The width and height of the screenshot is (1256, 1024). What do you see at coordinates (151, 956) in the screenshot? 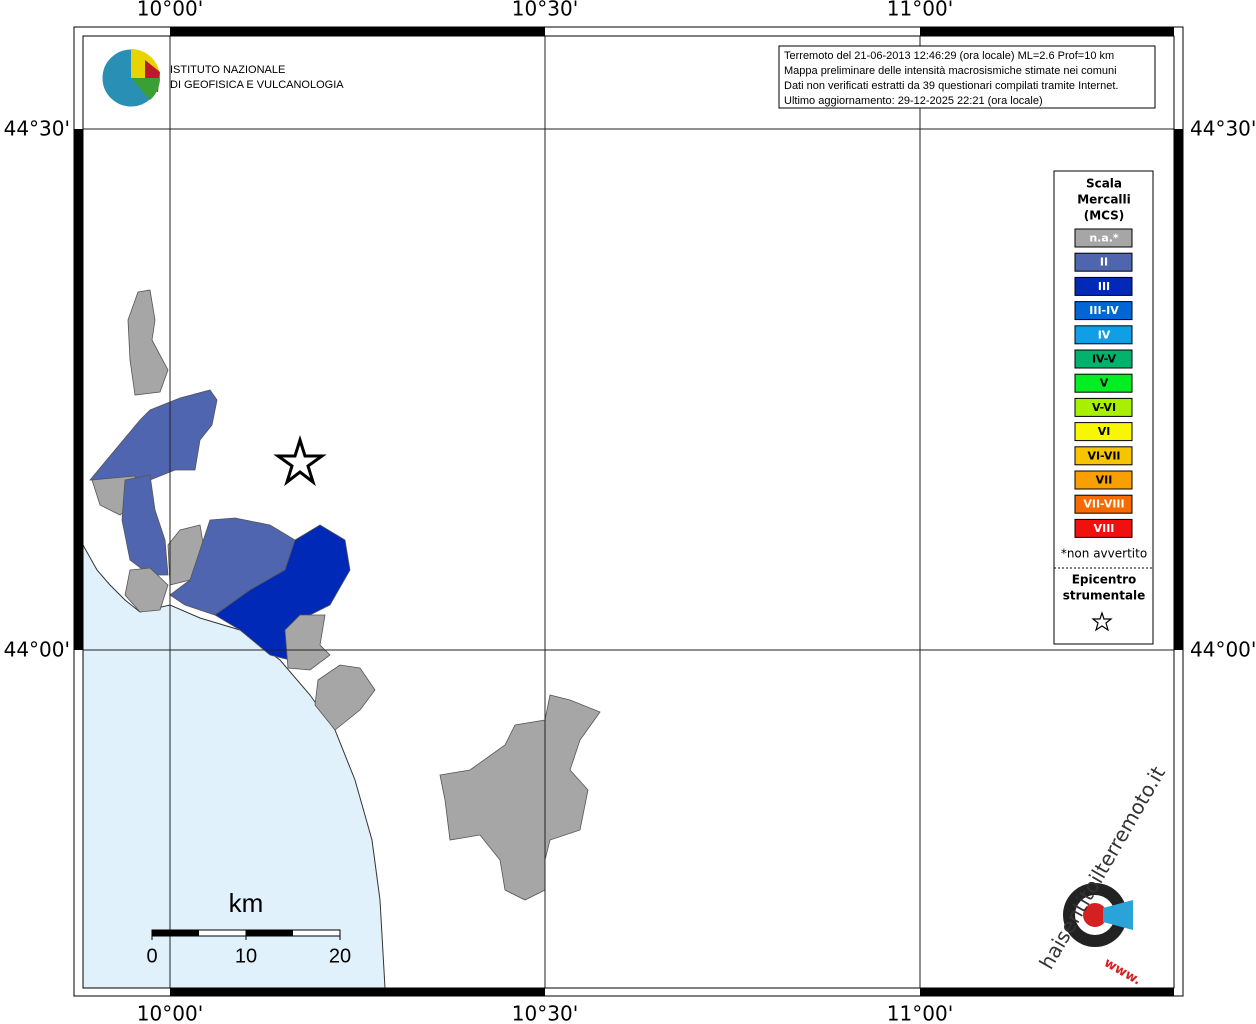
I see `scale-label: 0` at bounding box center [151, 956].